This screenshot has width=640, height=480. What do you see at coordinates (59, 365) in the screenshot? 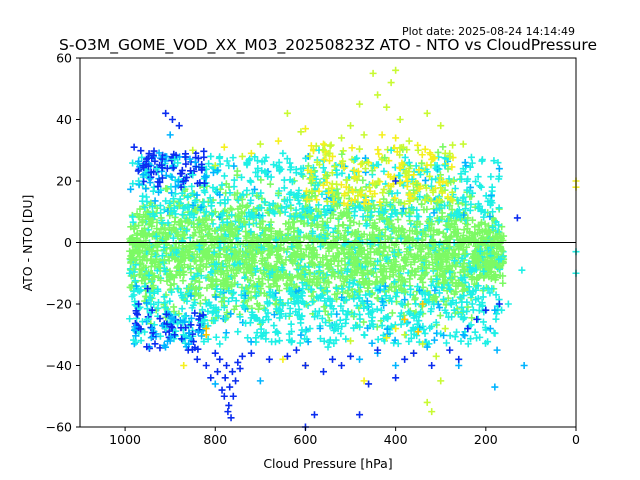
I see `y-tick-label: −40` at bounding box center [59, 365].